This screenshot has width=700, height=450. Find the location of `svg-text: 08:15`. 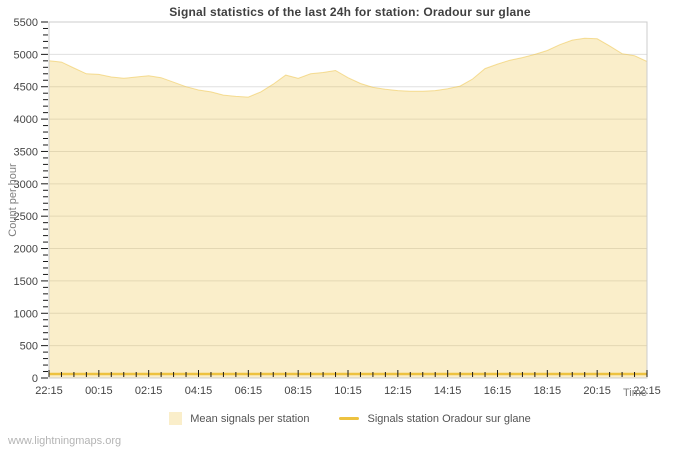

svg-text: 08:15 is located at coordinates (298, 391).